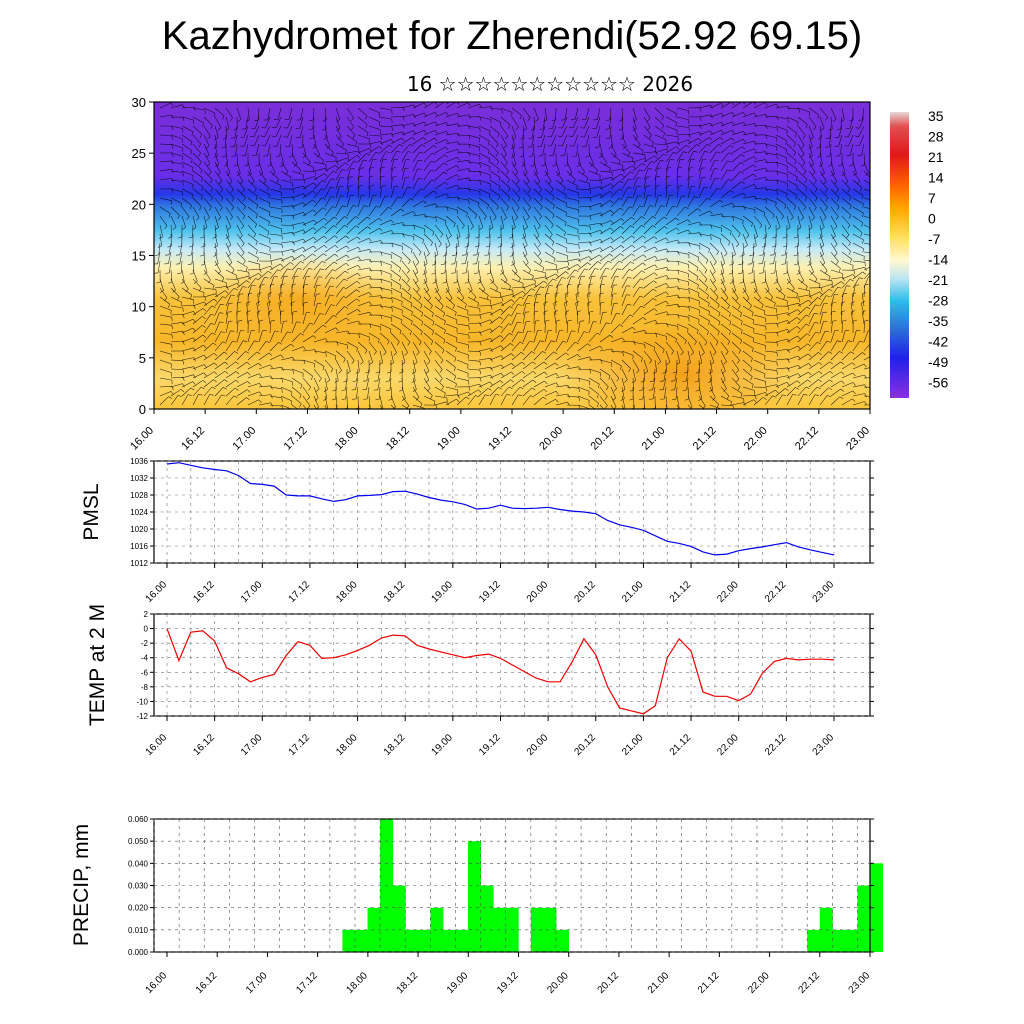  Describe the element at coordinates (145, 687) in the screenshot. I see `y-tick-label: -8` at that location.